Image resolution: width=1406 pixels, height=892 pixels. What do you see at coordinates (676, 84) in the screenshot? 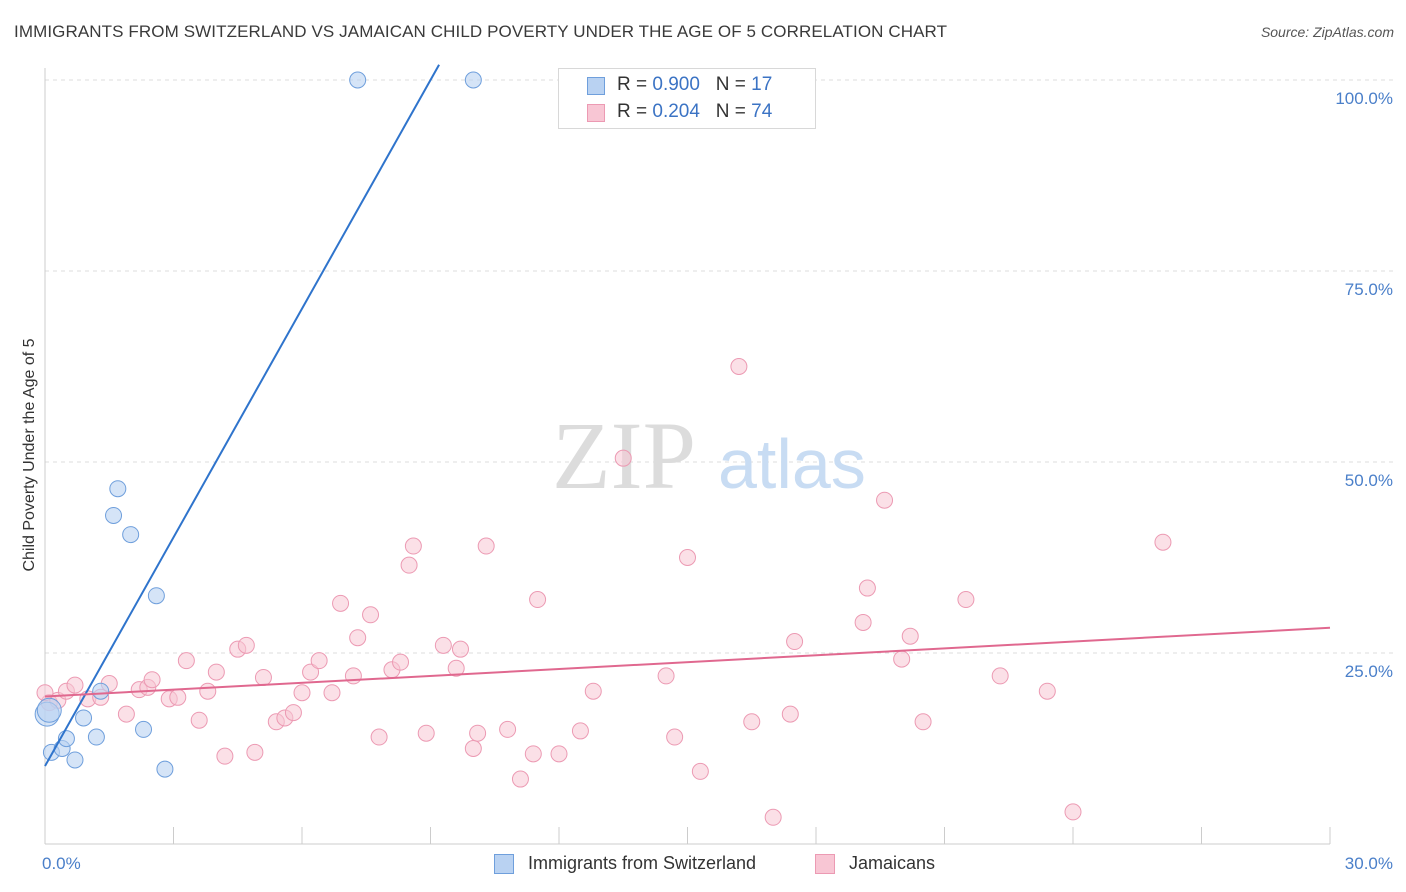
I see `legend-r-value-switzerland: 0.900` at bounding box center [676, 84].